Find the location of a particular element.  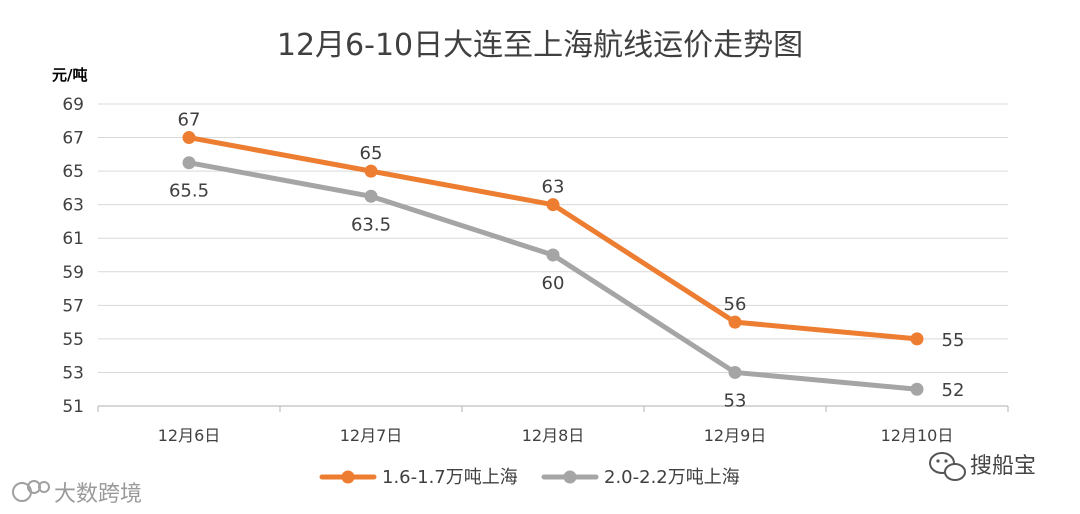

y-tick-label-55: 55 is located at coordinates (73, 340).